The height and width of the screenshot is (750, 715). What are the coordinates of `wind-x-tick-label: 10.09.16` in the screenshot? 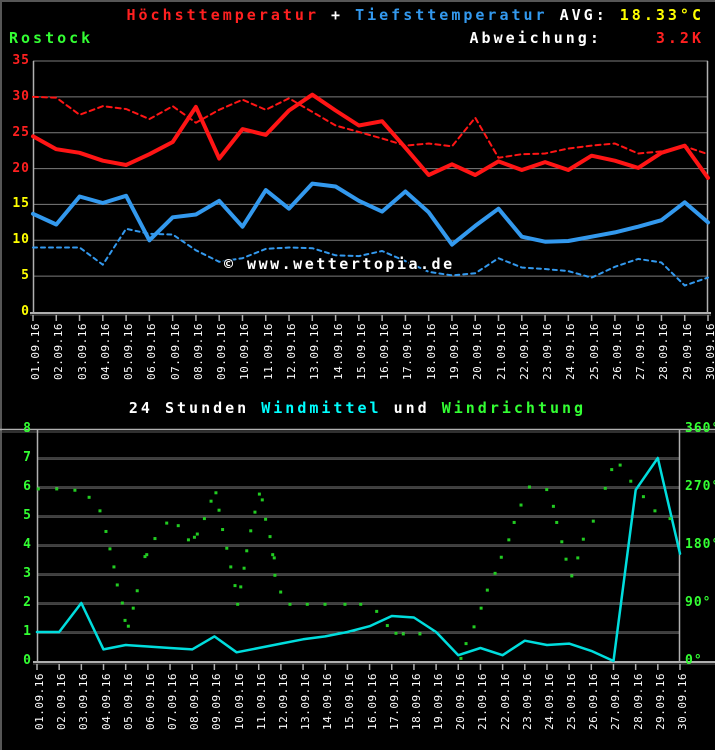 It's located at (239, 701).